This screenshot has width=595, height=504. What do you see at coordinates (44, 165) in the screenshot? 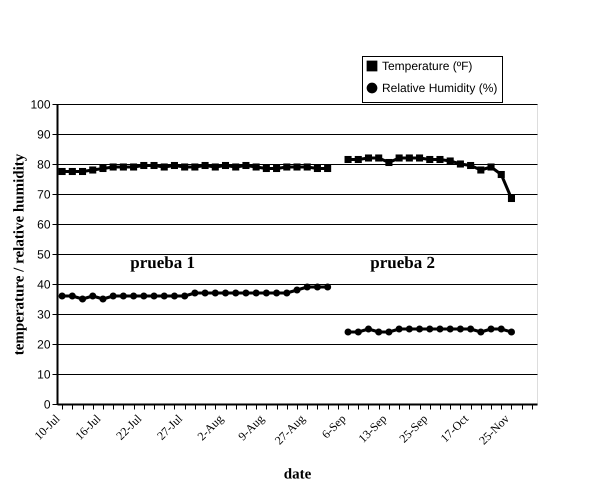
I see `y-tick-label: 80` at bounding box center [44, 165].